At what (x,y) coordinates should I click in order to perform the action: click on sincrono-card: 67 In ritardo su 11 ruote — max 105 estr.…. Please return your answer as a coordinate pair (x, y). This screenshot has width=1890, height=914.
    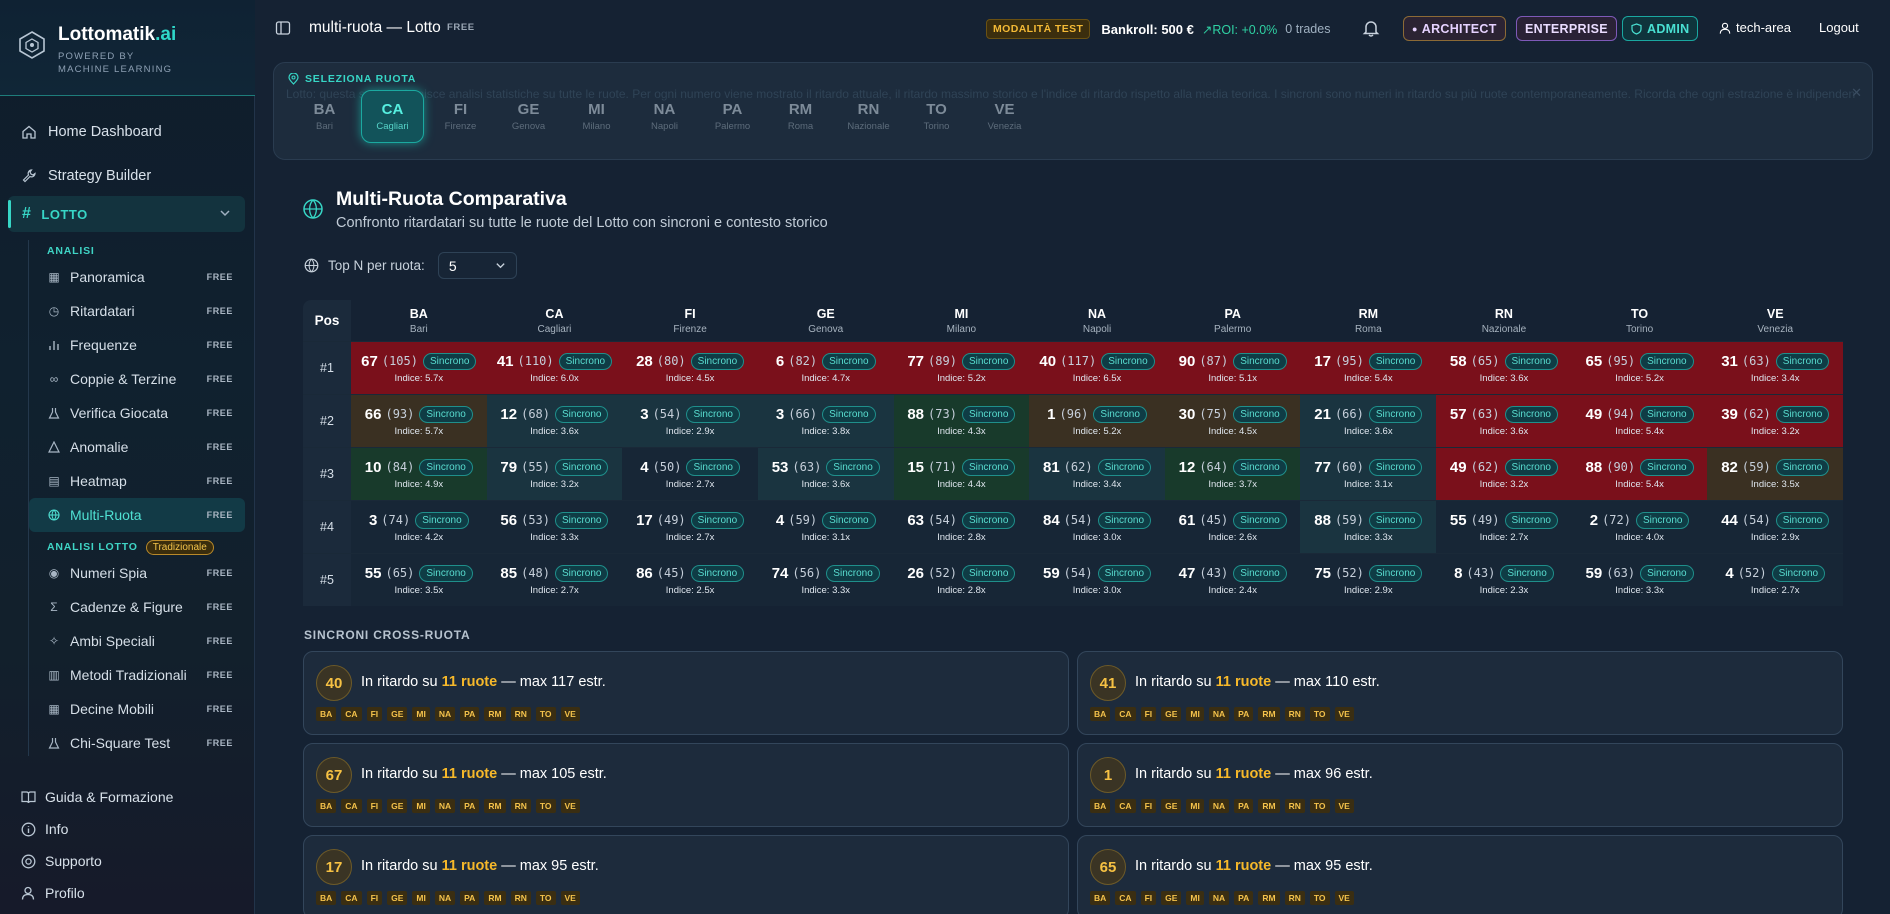
    Looking at the image, I should click on (686, 785).